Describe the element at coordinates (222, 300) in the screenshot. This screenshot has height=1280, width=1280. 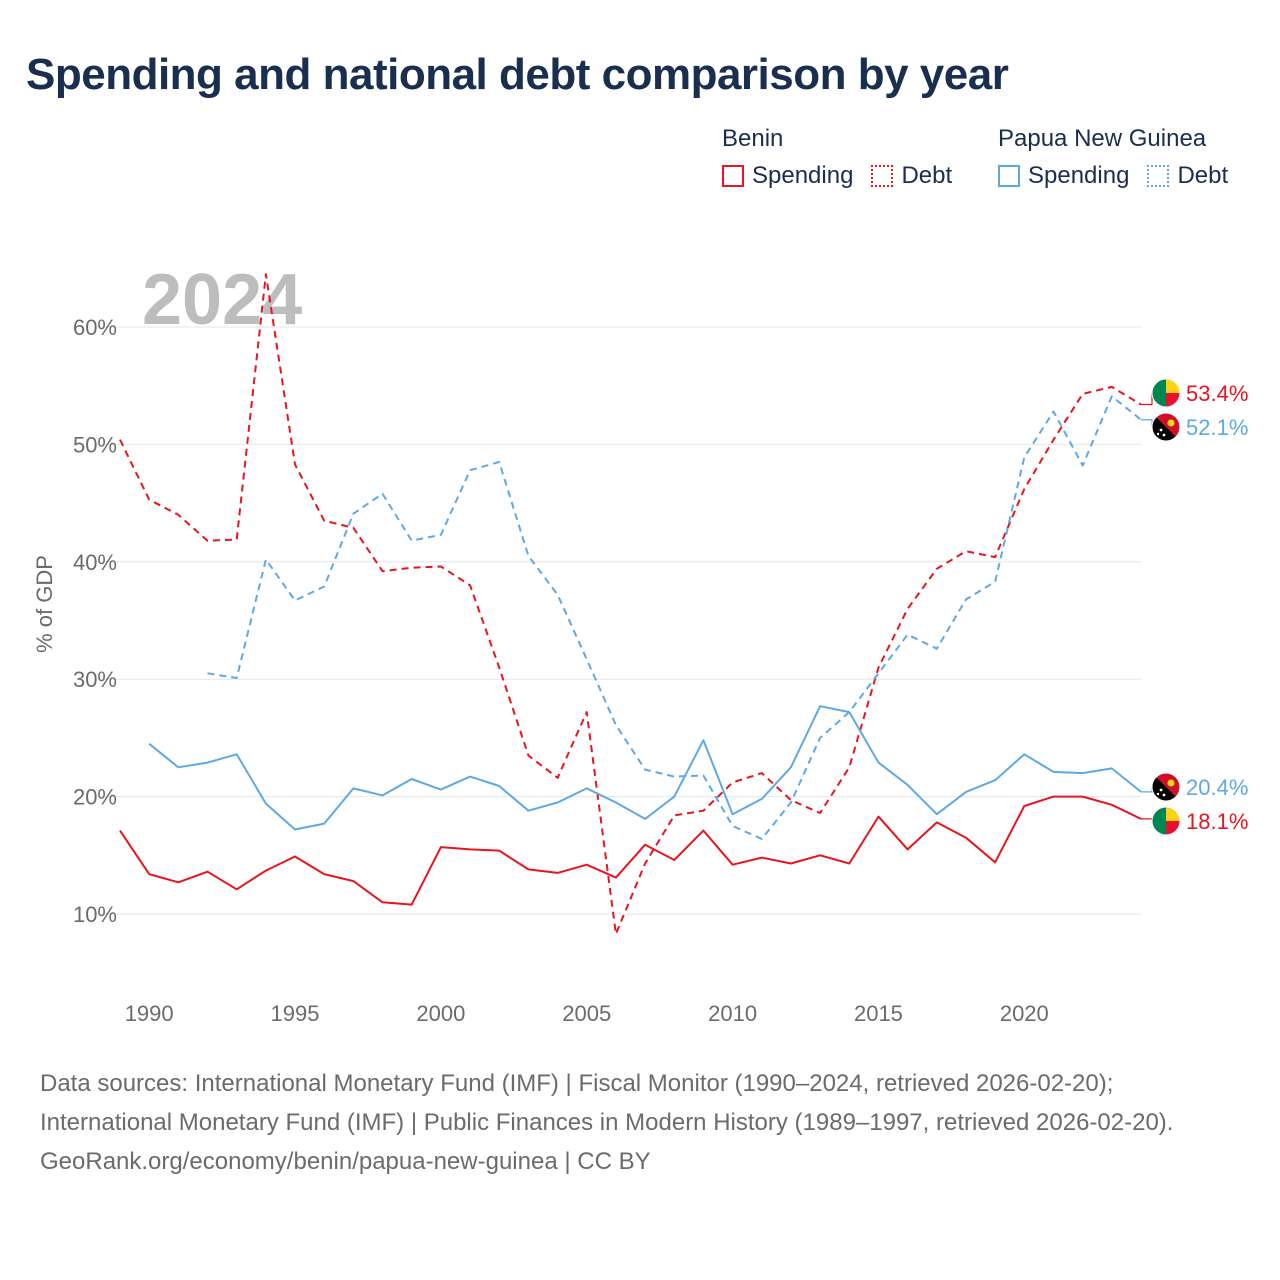
I see `year-watermark: 2024` at that location.